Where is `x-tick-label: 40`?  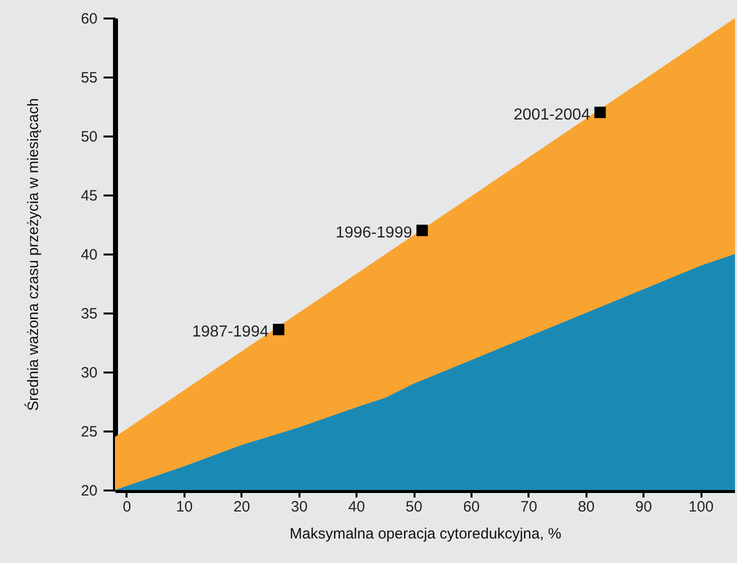 x-tick-label: 40 is located at coordinates (356, 507).